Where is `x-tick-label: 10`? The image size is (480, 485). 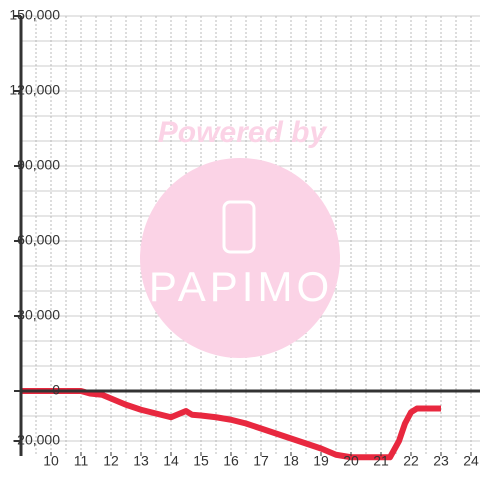
x-tick-label: 10 is located at coordinates (51, 461).